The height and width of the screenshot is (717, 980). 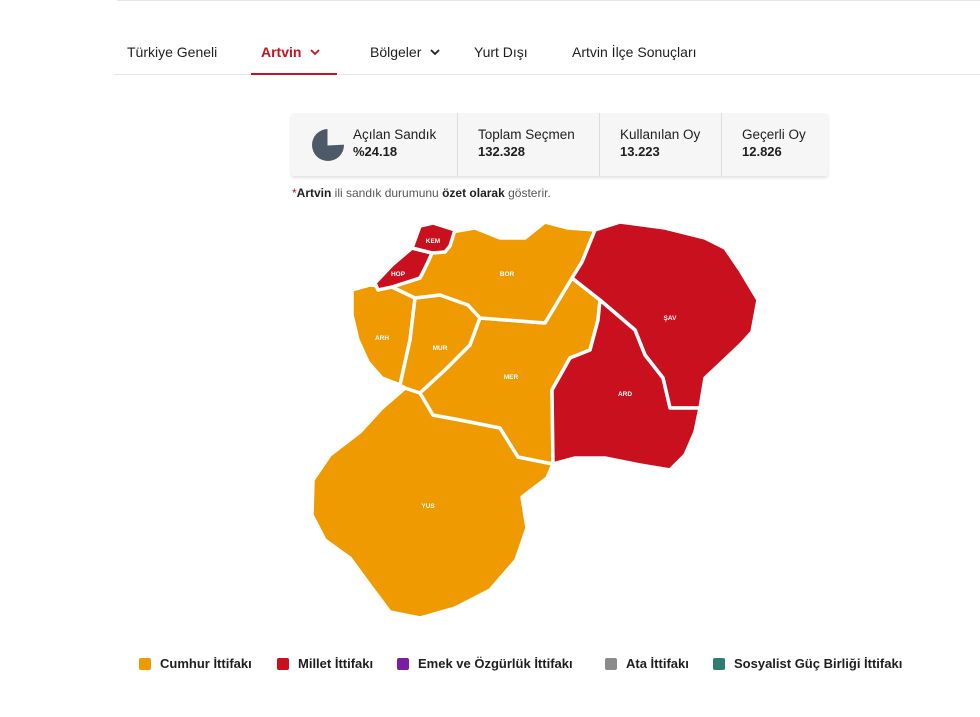 I want to click on valid-votes-stat: Geçerli Oy 12.826, so click(x=775, y=144).